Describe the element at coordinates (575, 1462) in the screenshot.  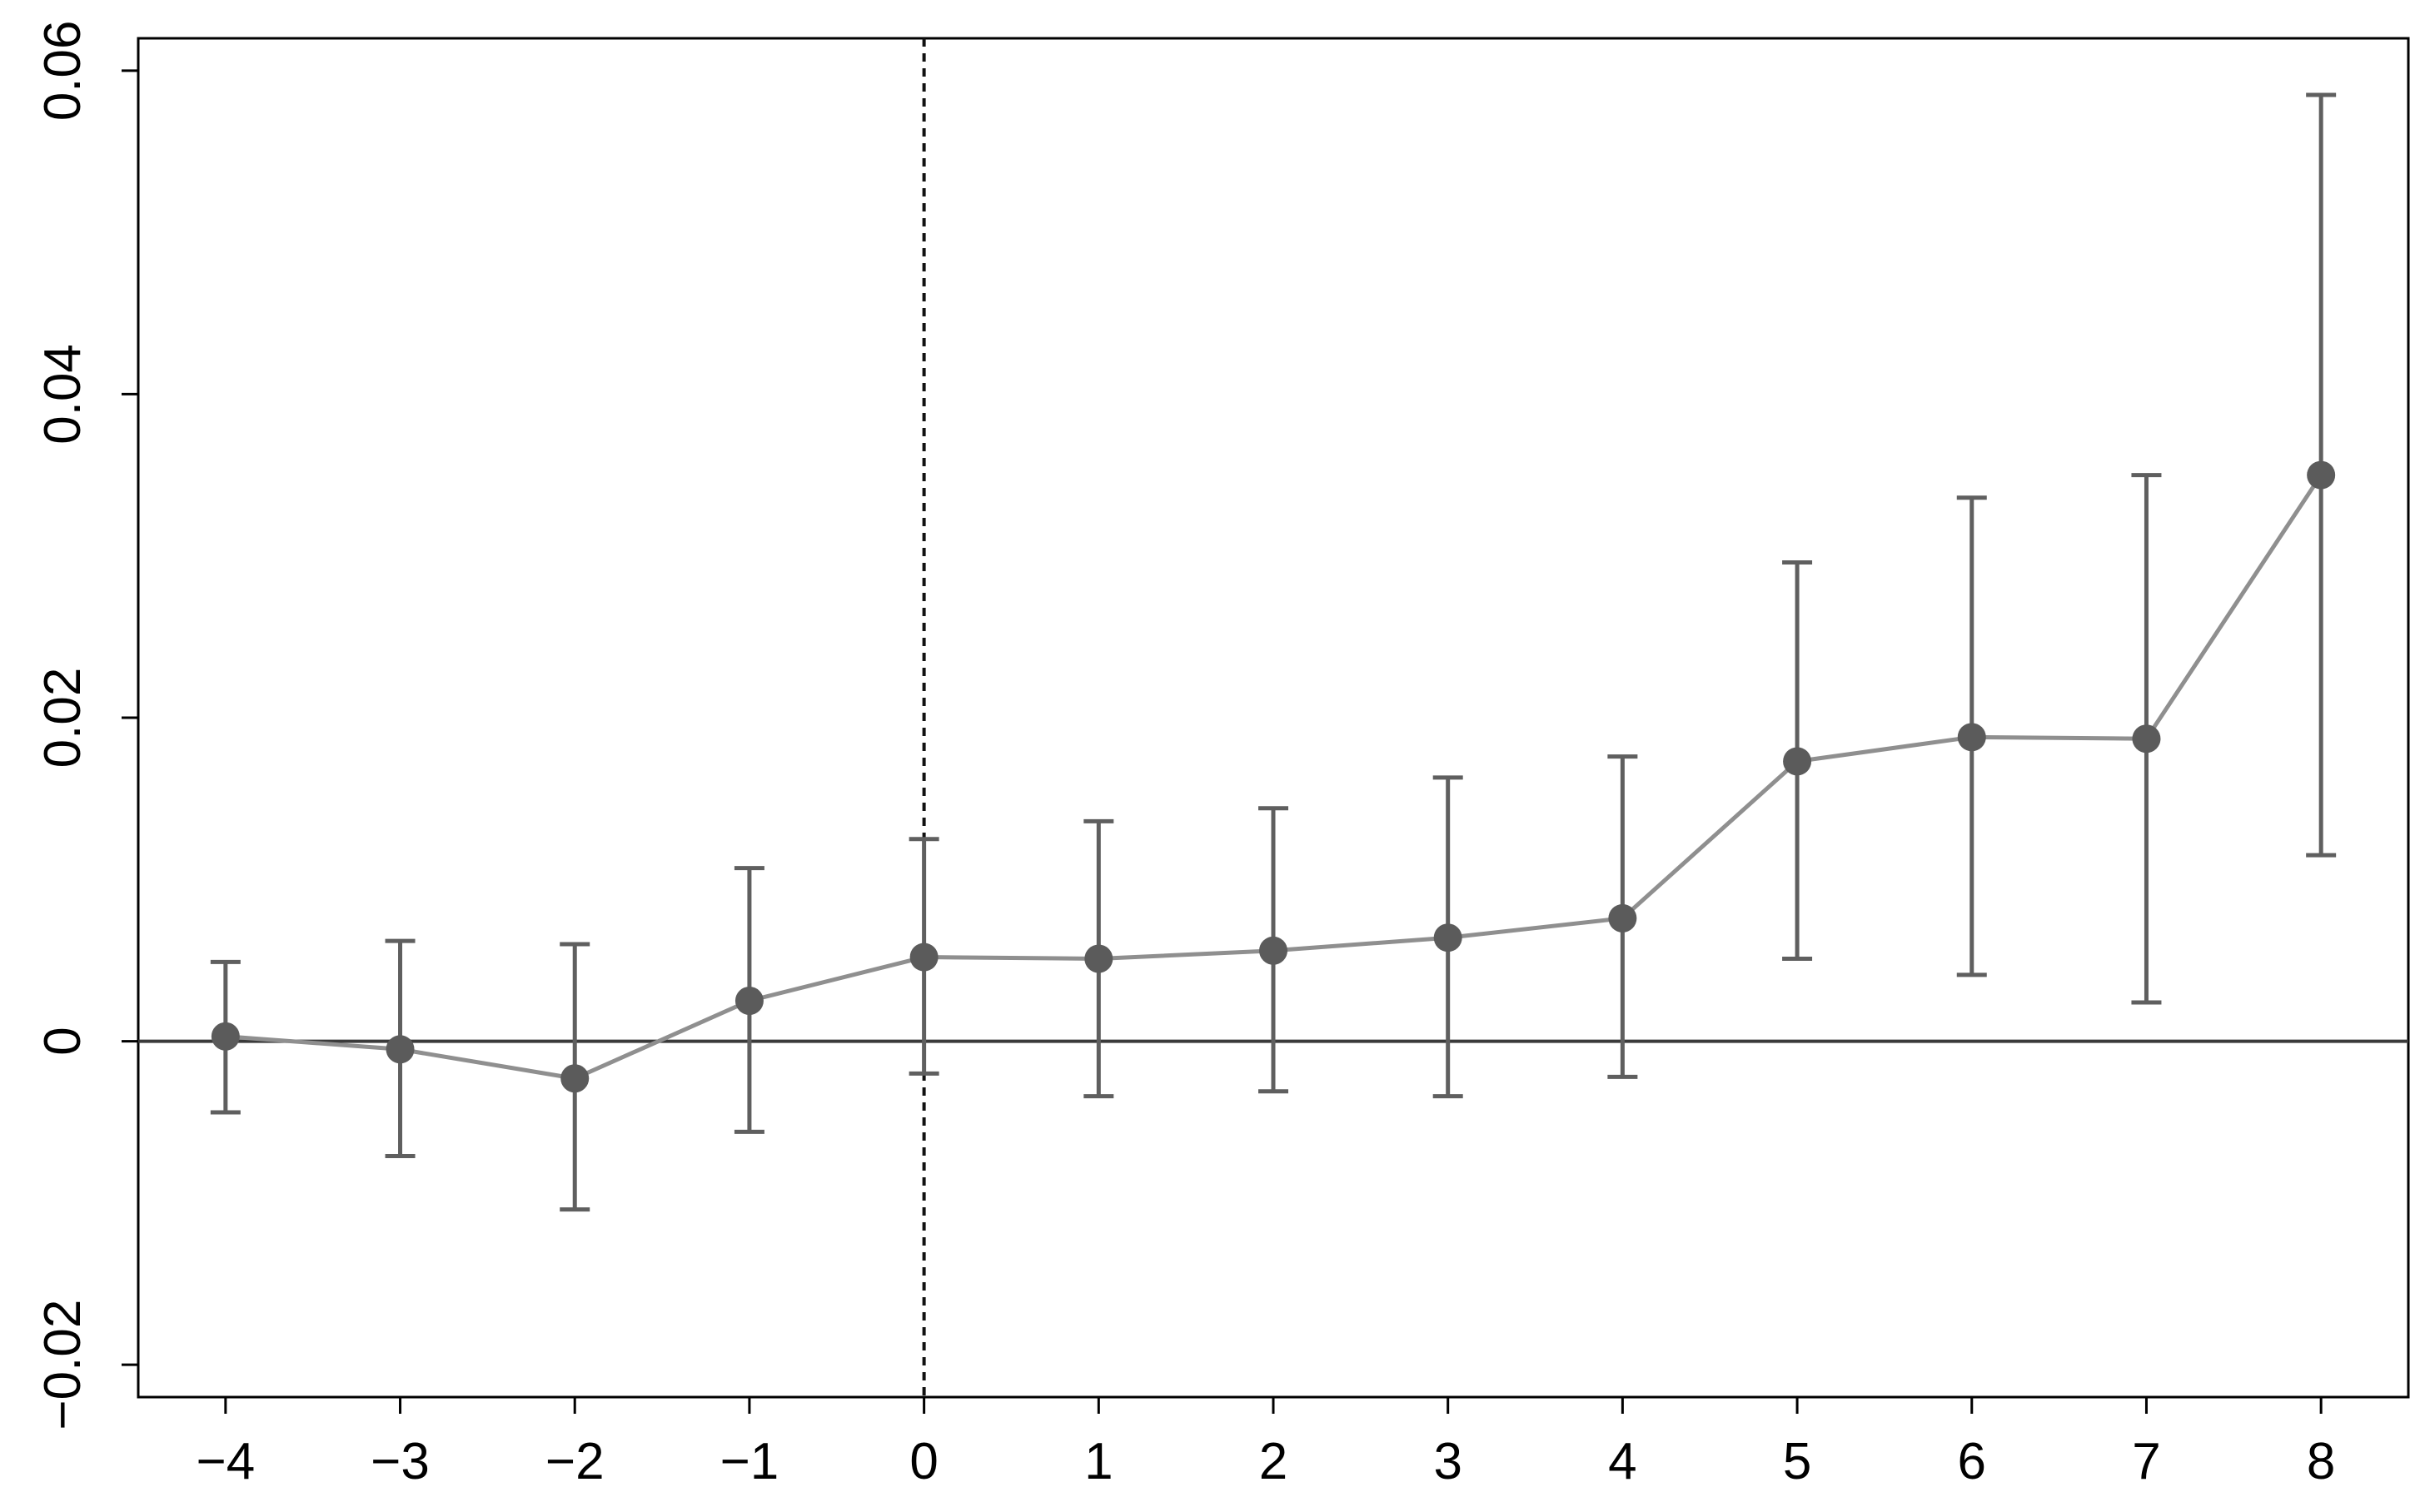
I see `x-tick-label: −2` at that location.